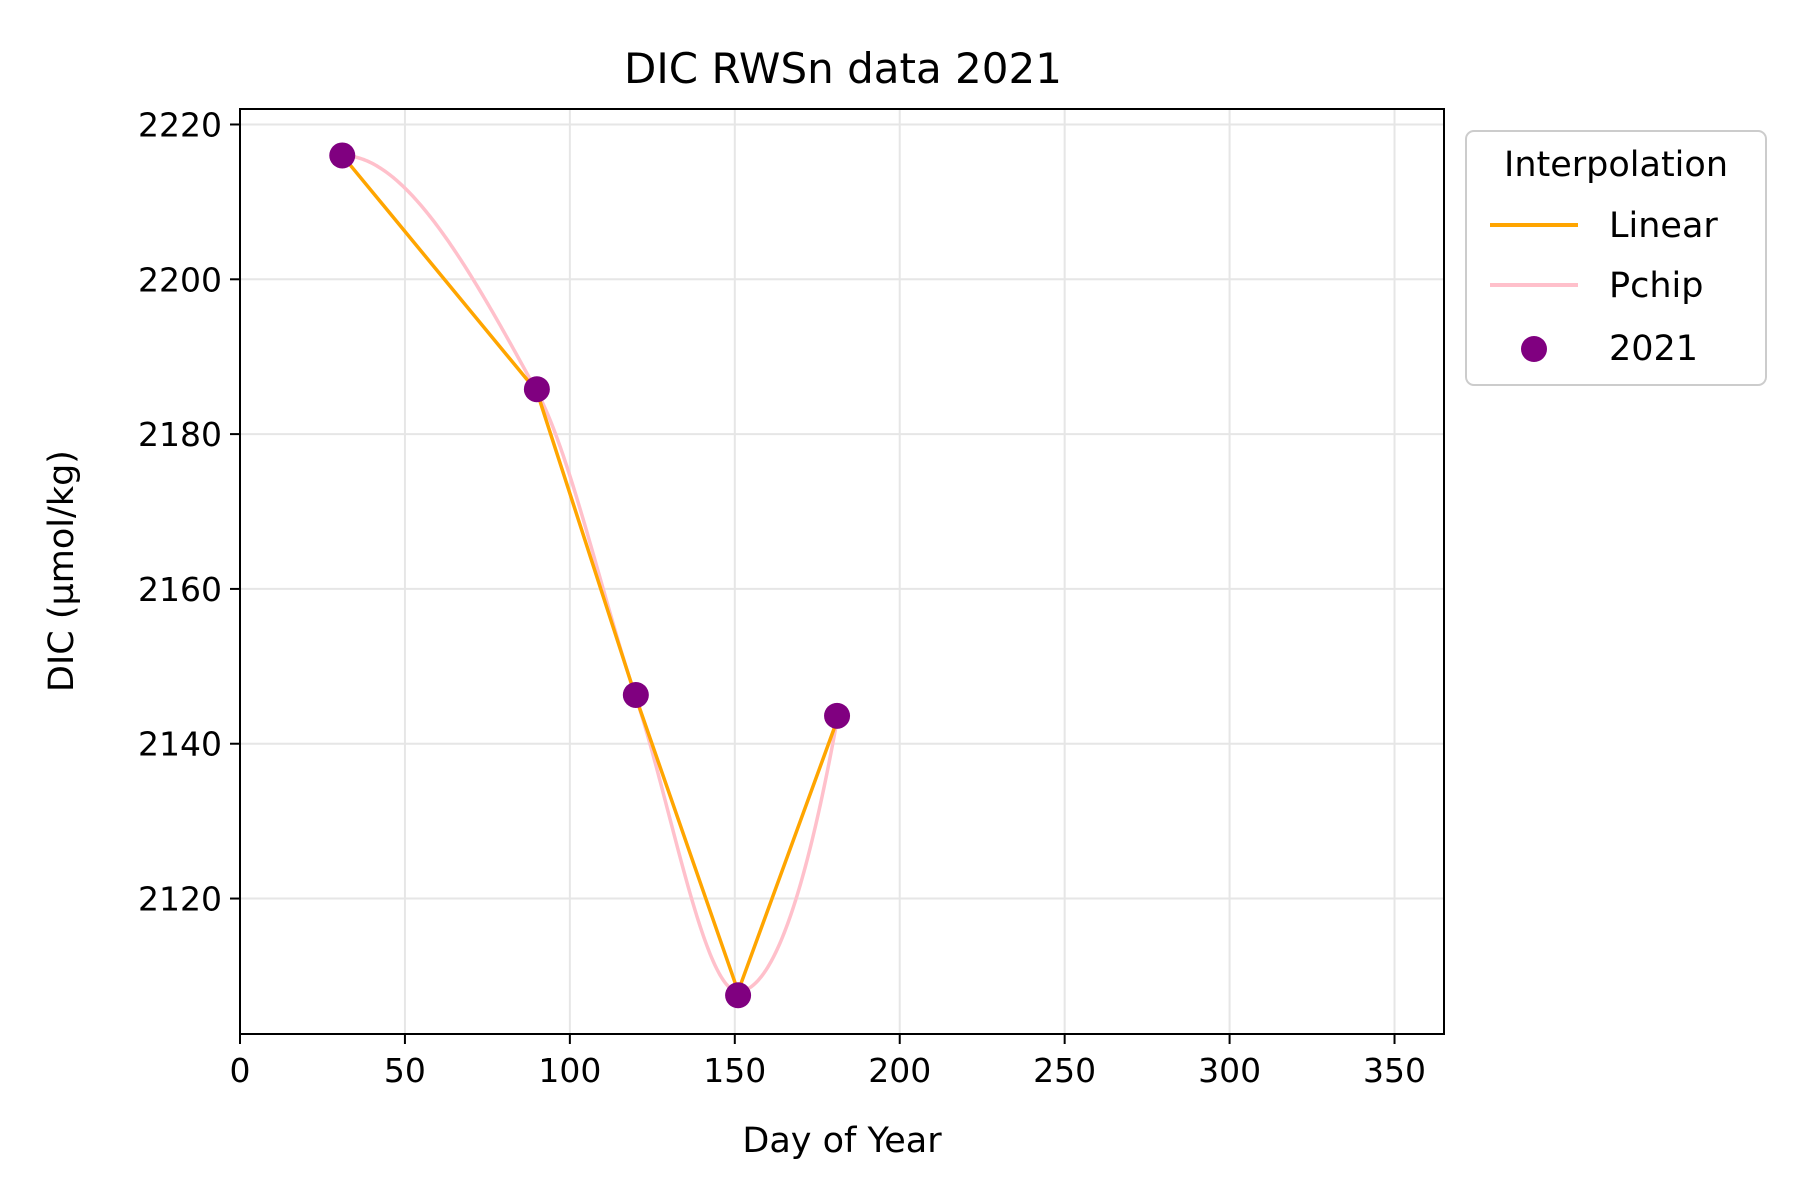  What do you see at coordinates (1663, 226) in the screenshot?
I see `legend-linear-label: Linear` at bounding box center [1663, 226].